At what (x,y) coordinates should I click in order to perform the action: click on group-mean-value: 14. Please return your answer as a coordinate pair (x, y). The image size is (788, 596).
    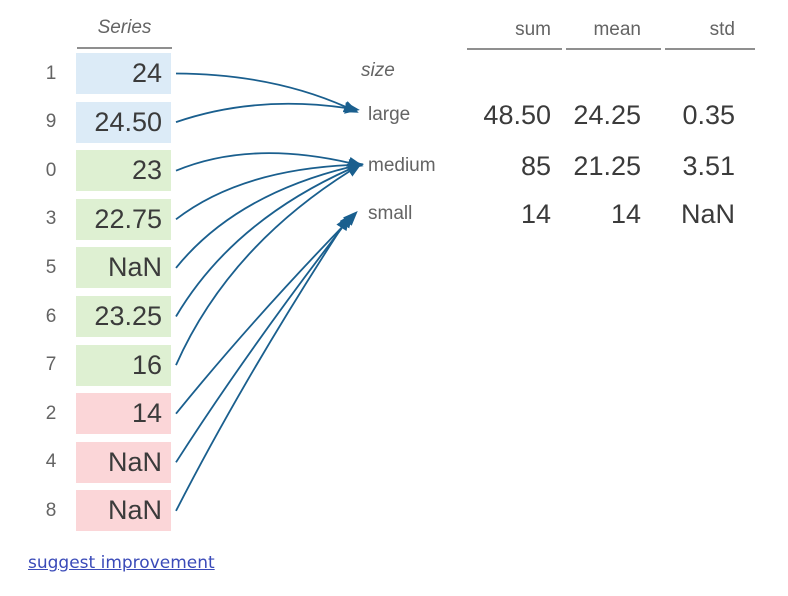
    Looking at the image, I should click on (625, 213).